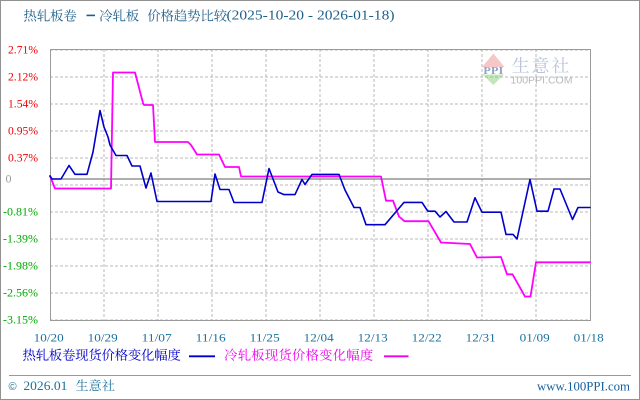 The image size is (640, 400). What do you see at coordinates (23, 50) in the screenshot?
I see `svg-text: 2.71%` at bounding box center [23, 50].